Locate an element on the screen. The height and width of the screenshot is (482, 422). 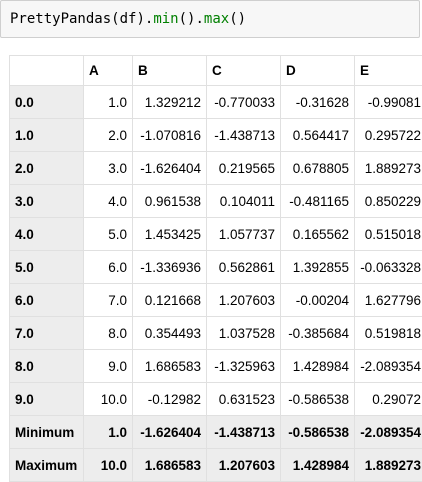
table-cell: 0.515018 is located at coordinates (388, 234).